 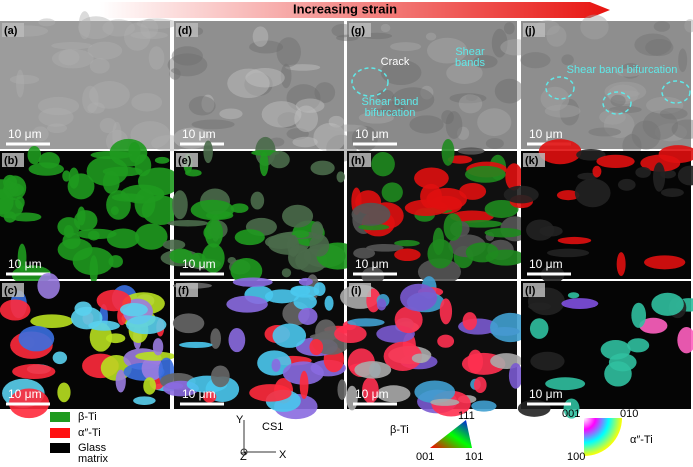 What do you see at coordinates (240, 420) in the screenshot?
I see `axis-label: Y` at bounding box center [240, 420].